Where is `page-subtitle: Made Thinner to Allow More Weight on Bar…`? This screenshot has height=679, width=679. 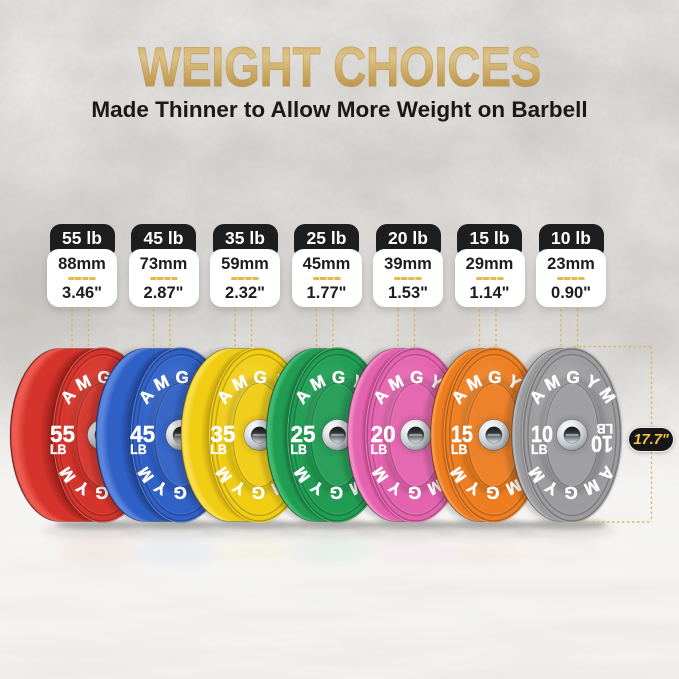 page-subtitle: Made Thinner to Allow More Weight on Bar… is located at coordinates (339, 109).